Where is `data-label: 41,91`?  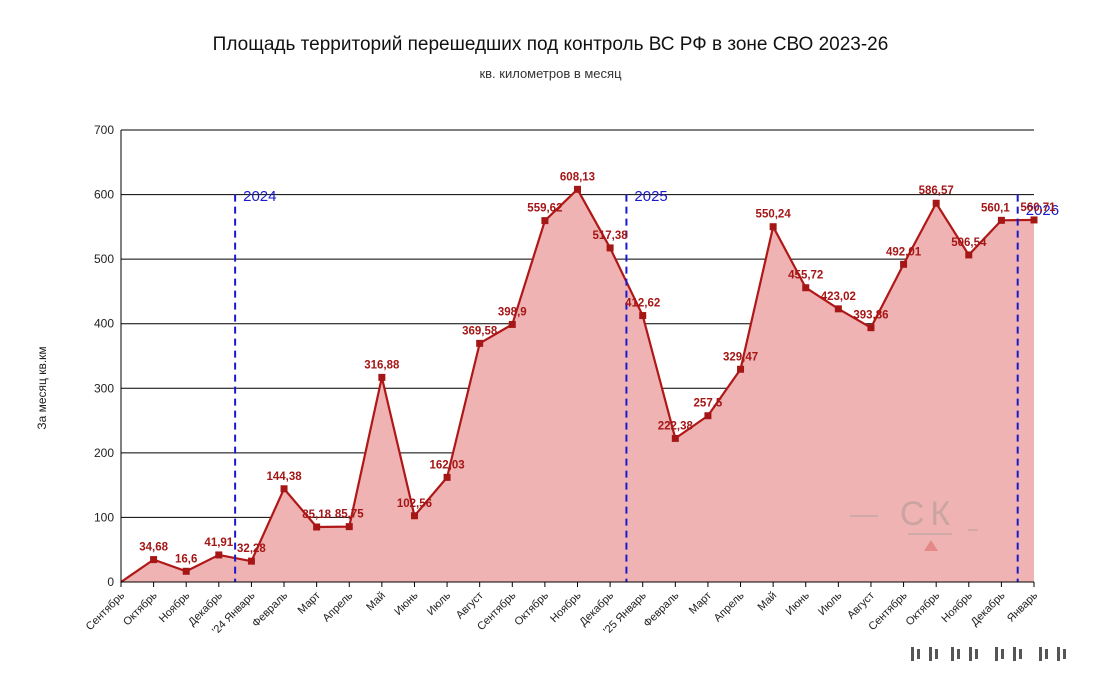 data-label: 41,91 is located at coordinates (218, 543).